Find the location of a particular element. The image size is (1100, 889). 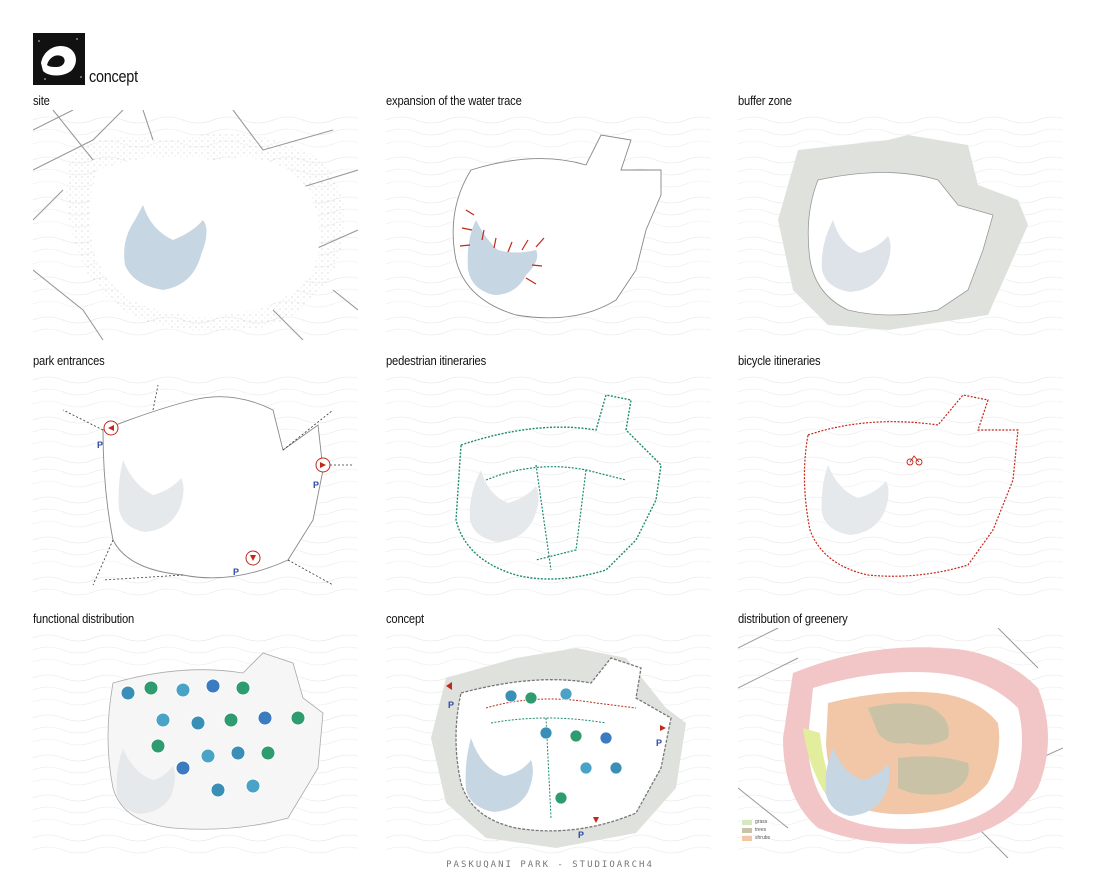

pedestrian-itineraries-map is located at coordinates (548, 485).